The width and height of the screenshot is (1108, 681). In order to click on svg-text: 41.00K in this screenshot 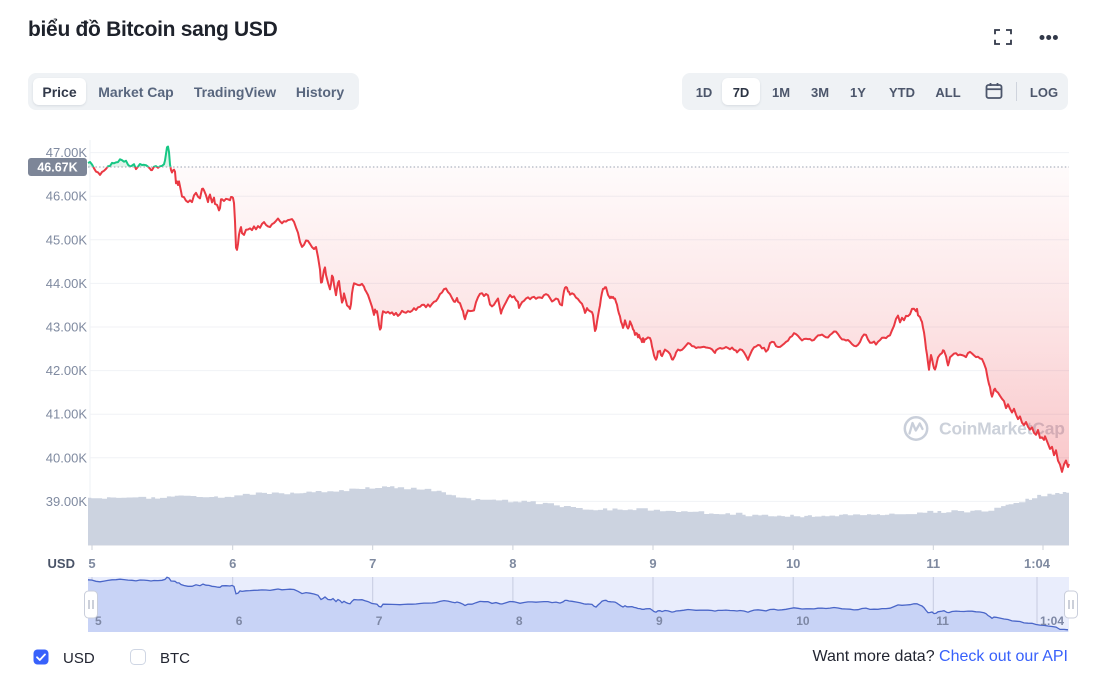, I will do `click(67, 414)`.